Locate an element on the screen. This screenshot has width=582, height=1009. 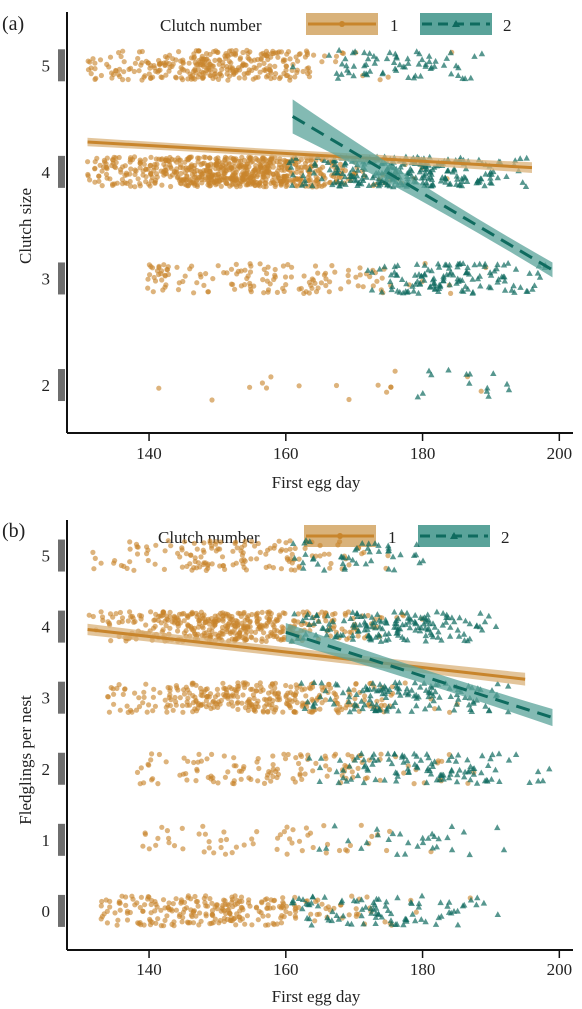
x-tick-label: 180 is located at coordinates (423, 453).